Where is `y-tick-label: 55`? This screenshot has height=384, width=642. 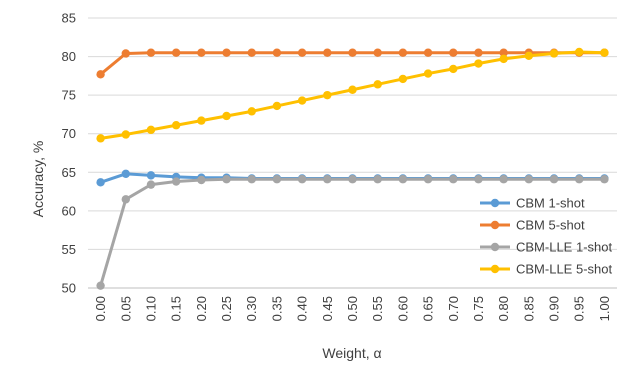 y-tick-label: 55 is located at coordinates (69, 249).